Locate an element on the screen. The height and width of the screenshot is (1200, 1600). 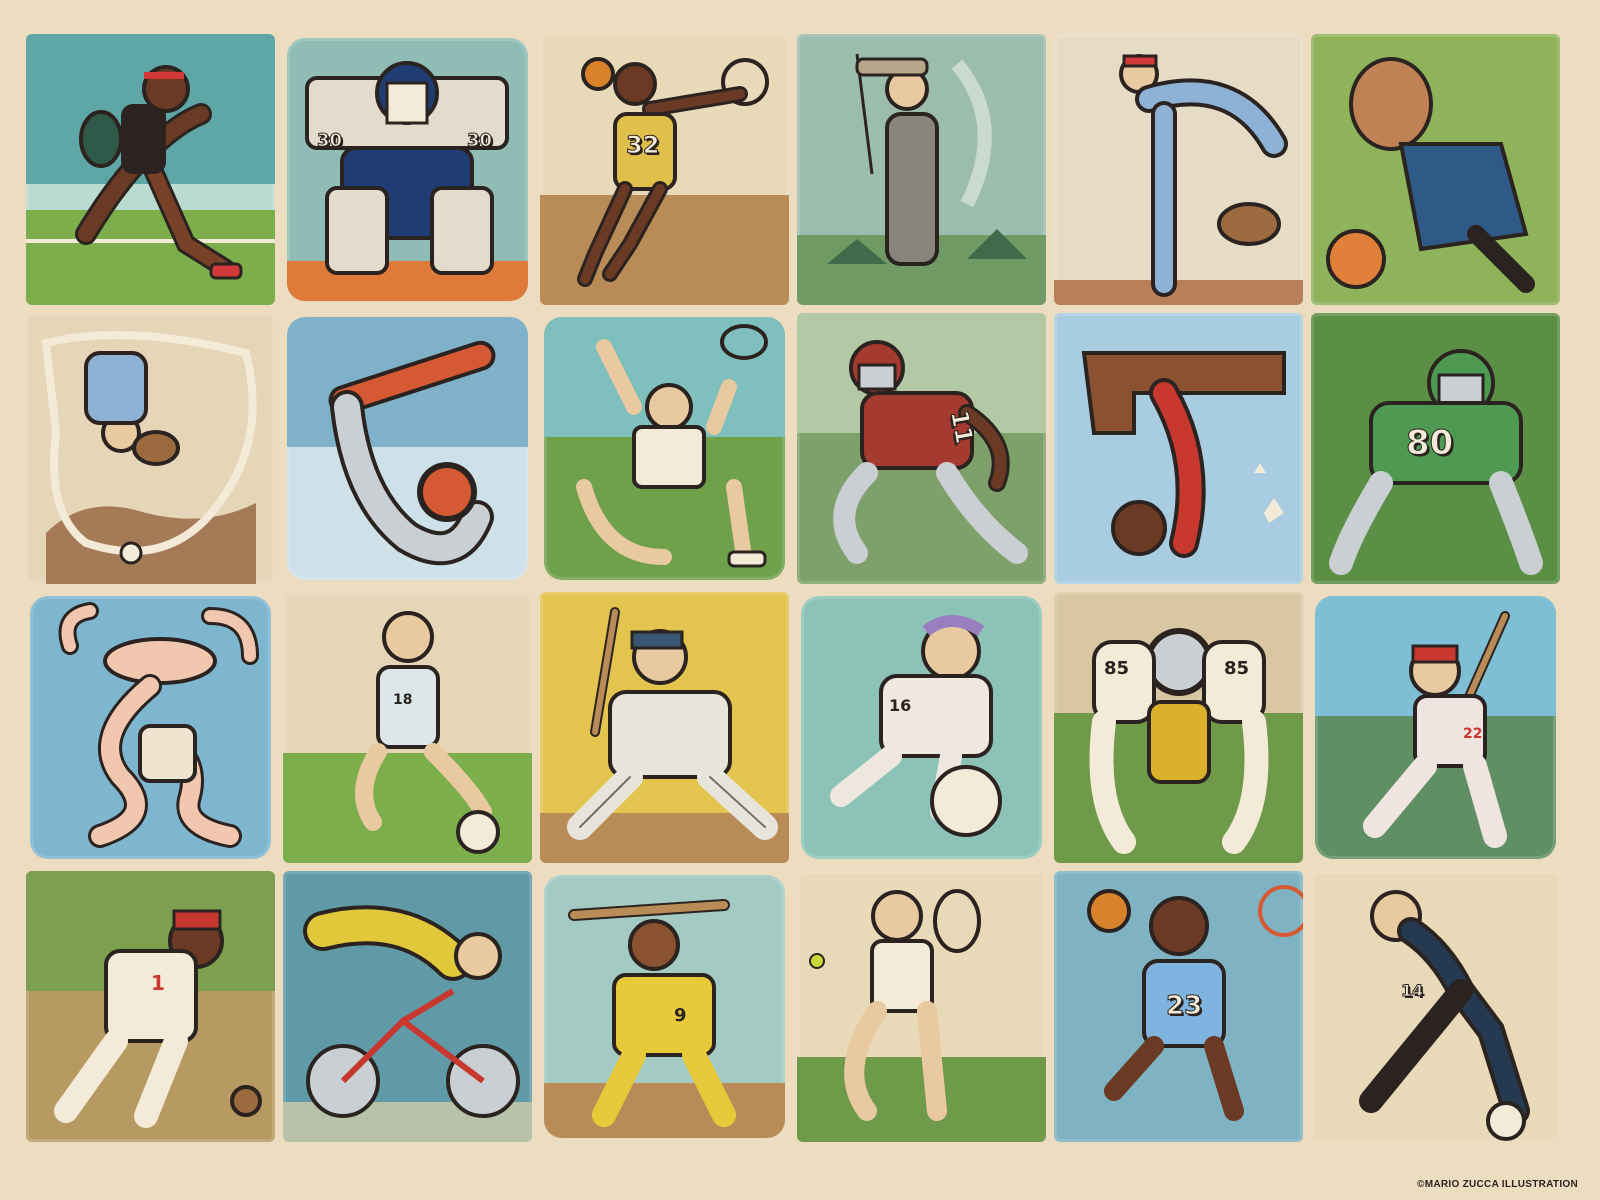
tile-soccer-player-3: 14 is located at coordinates (1435, 1006).